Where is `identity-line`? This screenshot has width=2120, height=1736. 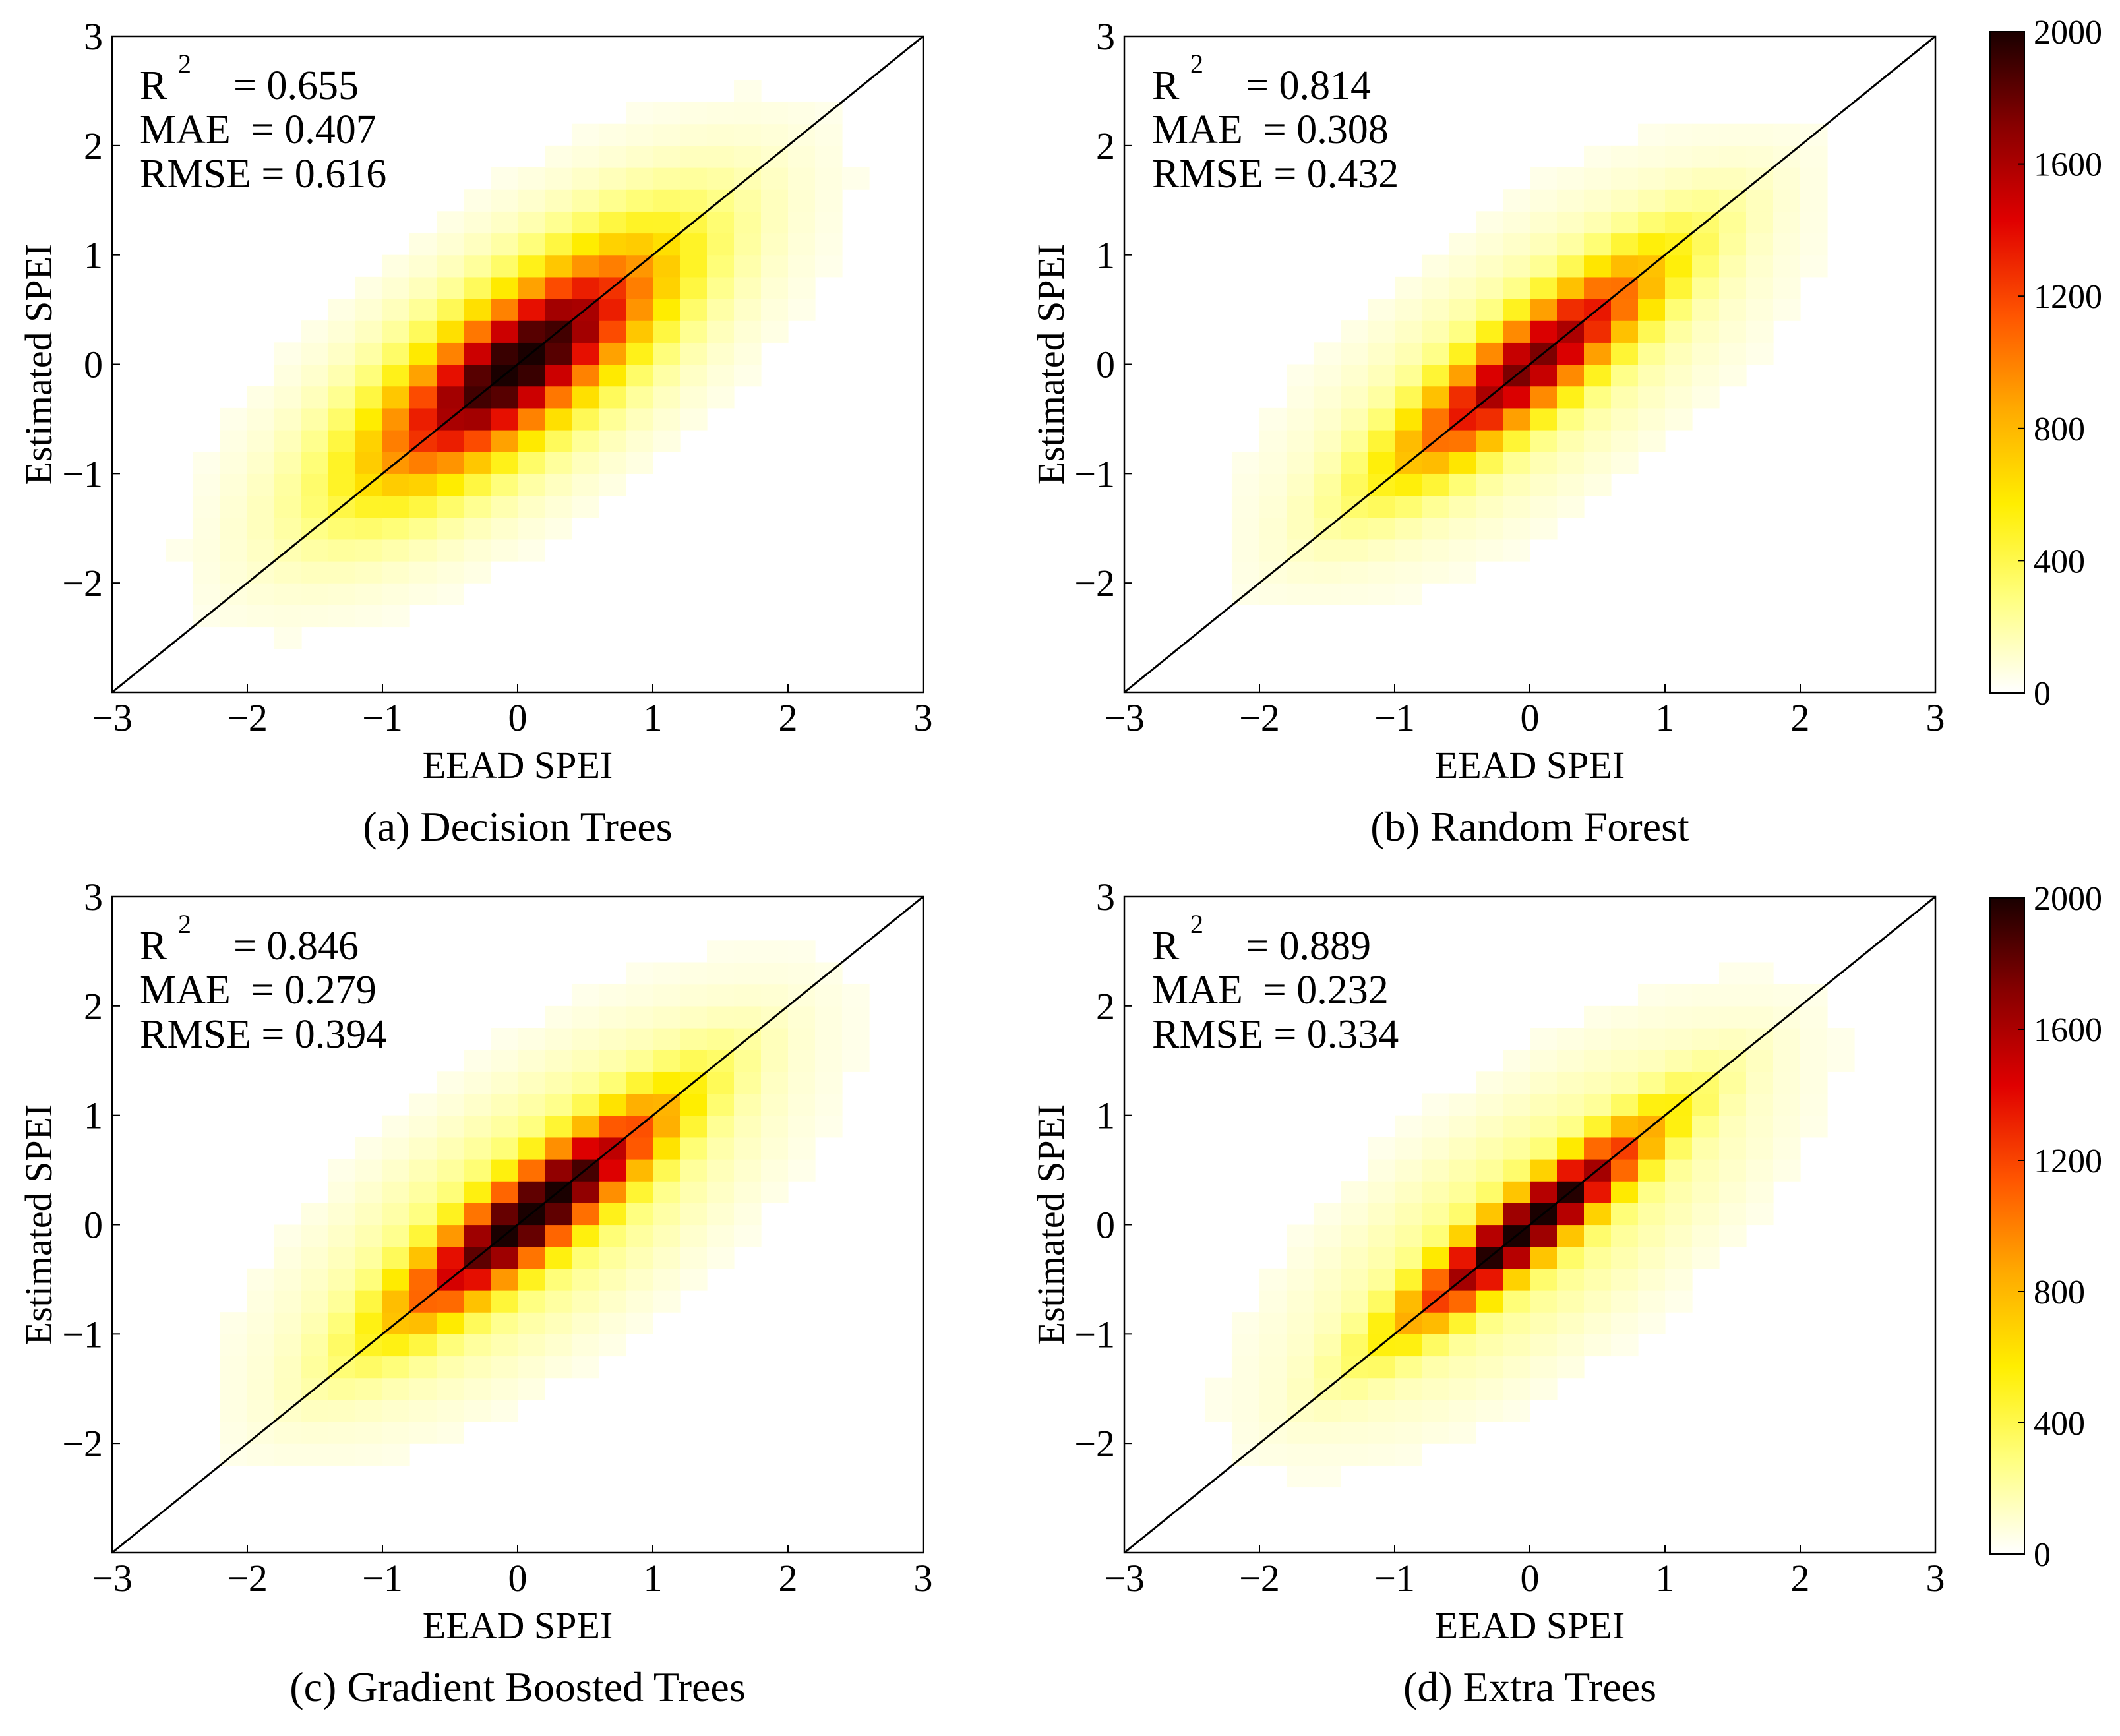
identity-line is located at coordinates (517, 364).